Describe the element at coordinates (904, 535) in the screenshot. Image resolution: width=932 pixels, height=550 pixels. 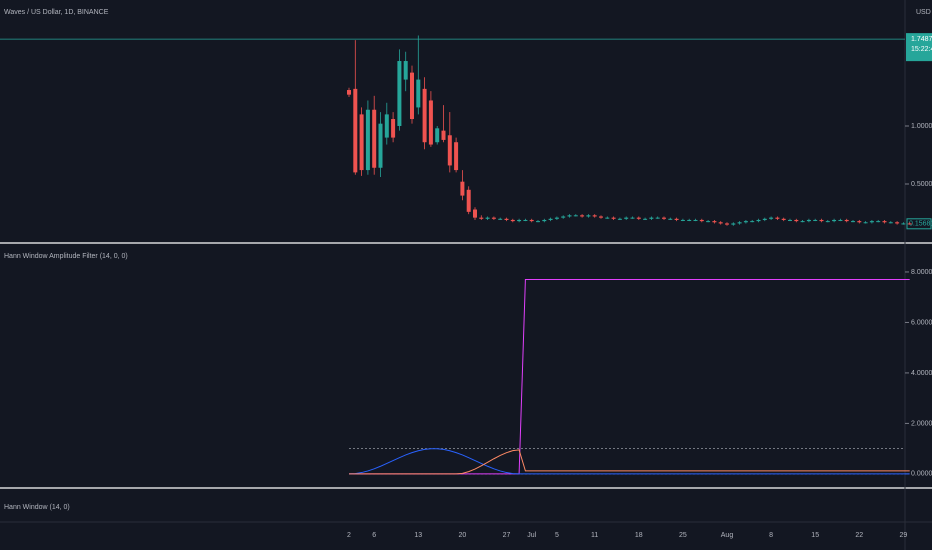
I see `x-tick-label: 29` at that location.